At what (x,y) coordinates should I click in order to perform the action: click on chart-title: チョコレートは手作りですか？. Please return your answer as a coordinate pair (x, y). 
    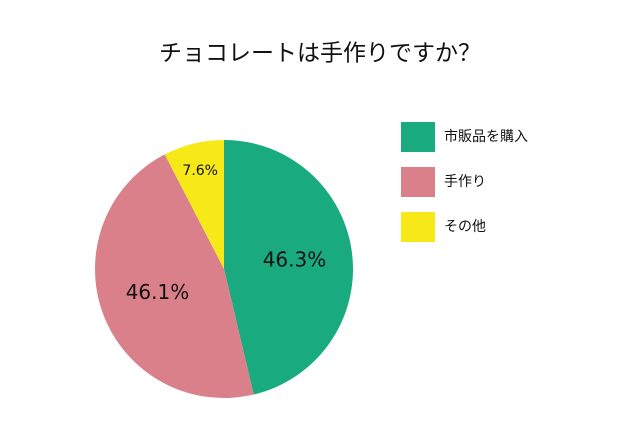
    Looking at the image, I should click on (320, 54).